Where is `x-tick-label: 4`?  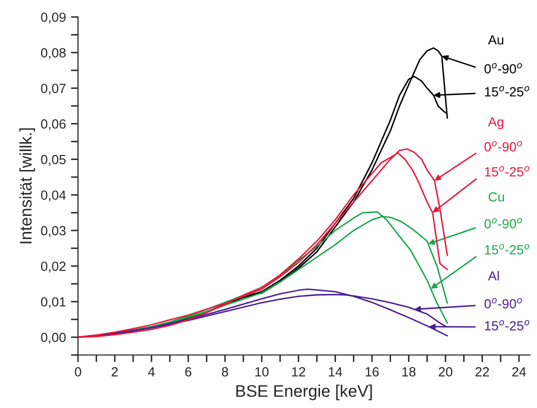 x-tick-label: 4 is located at coordinates (151, 371).